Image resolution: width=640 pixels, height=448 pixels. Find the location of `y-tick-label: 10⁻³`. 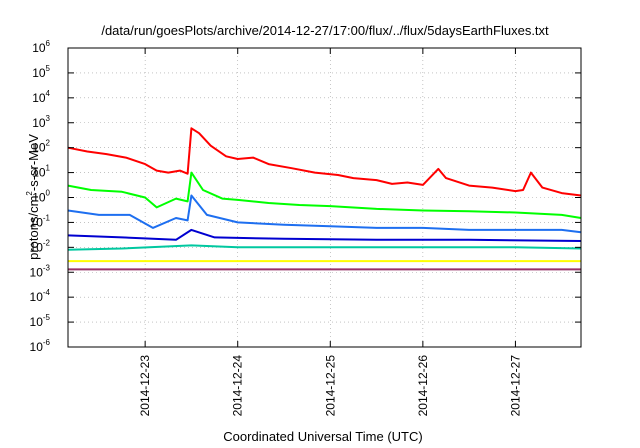

y-tick-label: 10⁻³ is located at coordinates (40, 271).